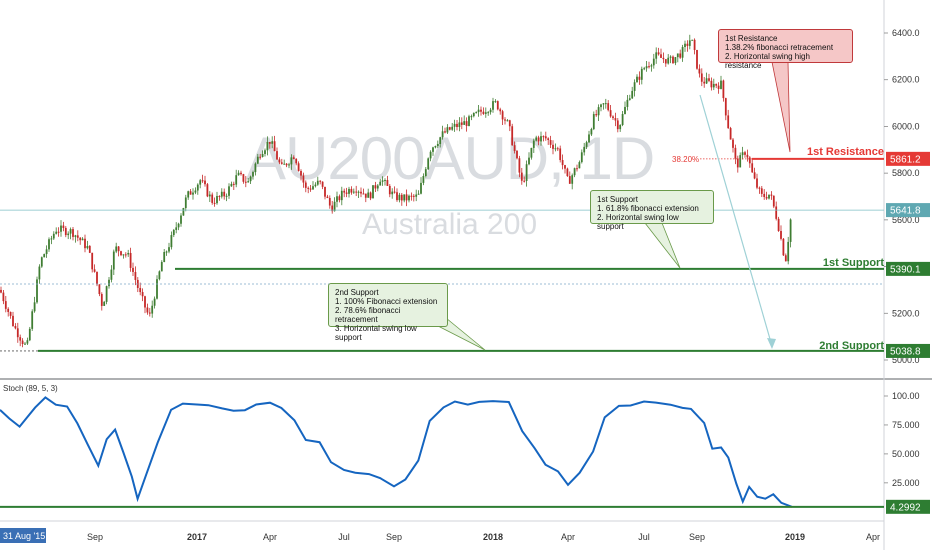 The image size is (932, 550). Describe the element at coordinates (905, 159) in the screenshot. I see `resistance-1-price-tag: 5861.2` at that location.